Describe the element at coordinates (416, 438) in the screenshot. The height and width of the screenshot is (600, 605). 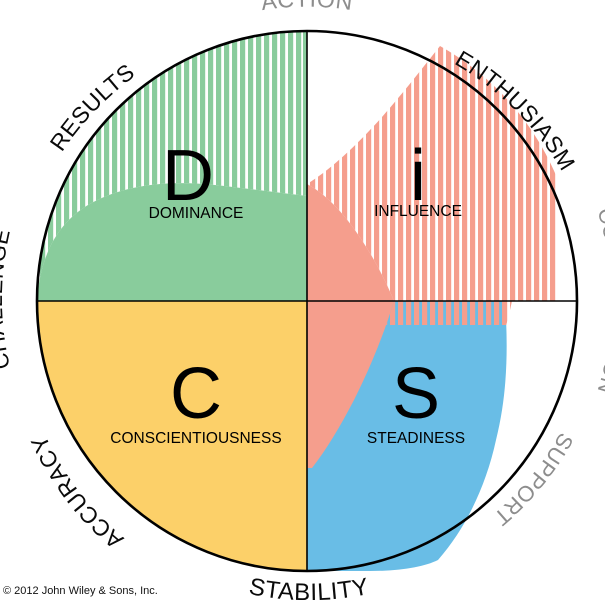
I see `quadrant-name-steadiness: STEADINESS` at that location.